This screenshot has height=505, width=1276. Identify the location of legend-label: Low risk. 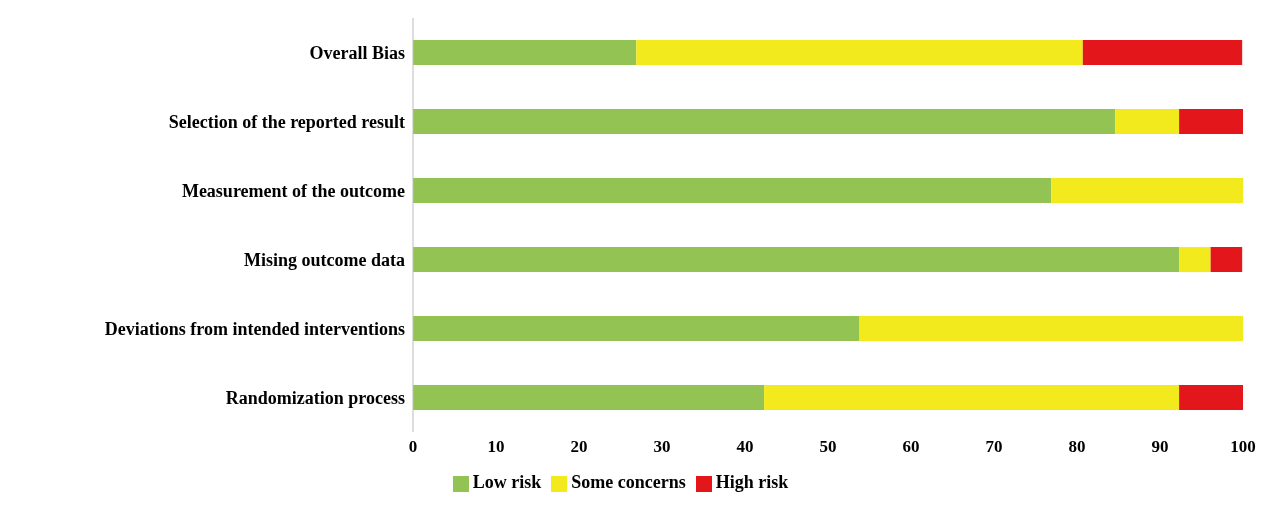
(507, 482).